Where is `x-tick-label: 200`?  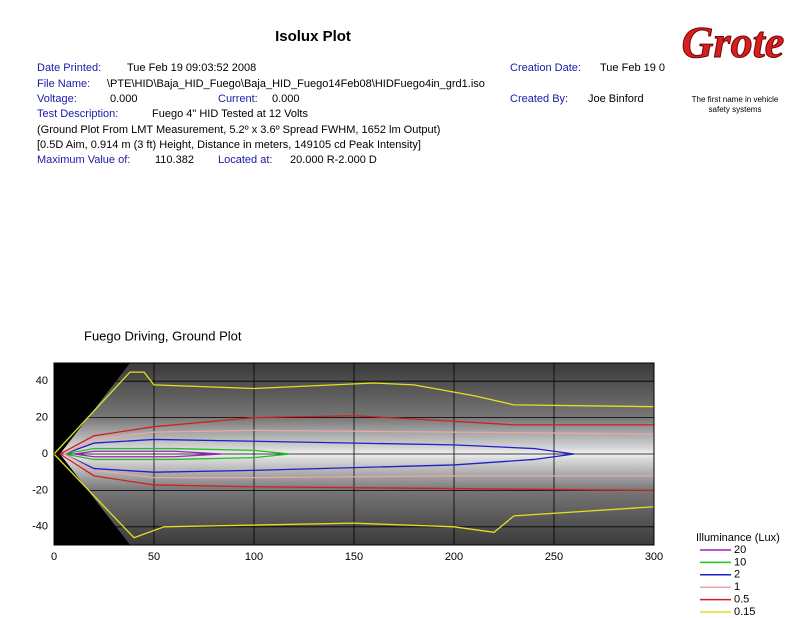
x-tick-label: 200 is located at coordinates (454, 557).